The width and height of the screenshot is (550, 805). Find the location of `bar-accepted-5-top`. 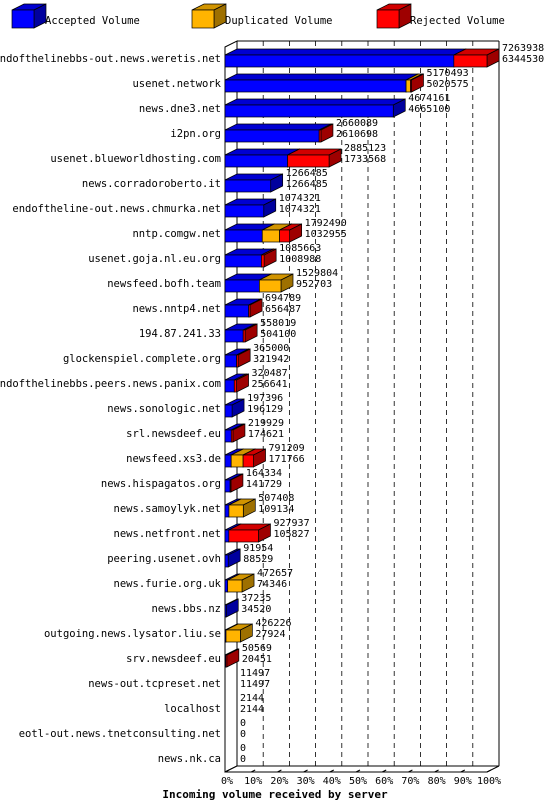

bar-accepted-5-top is located at coordinates (262, 152).